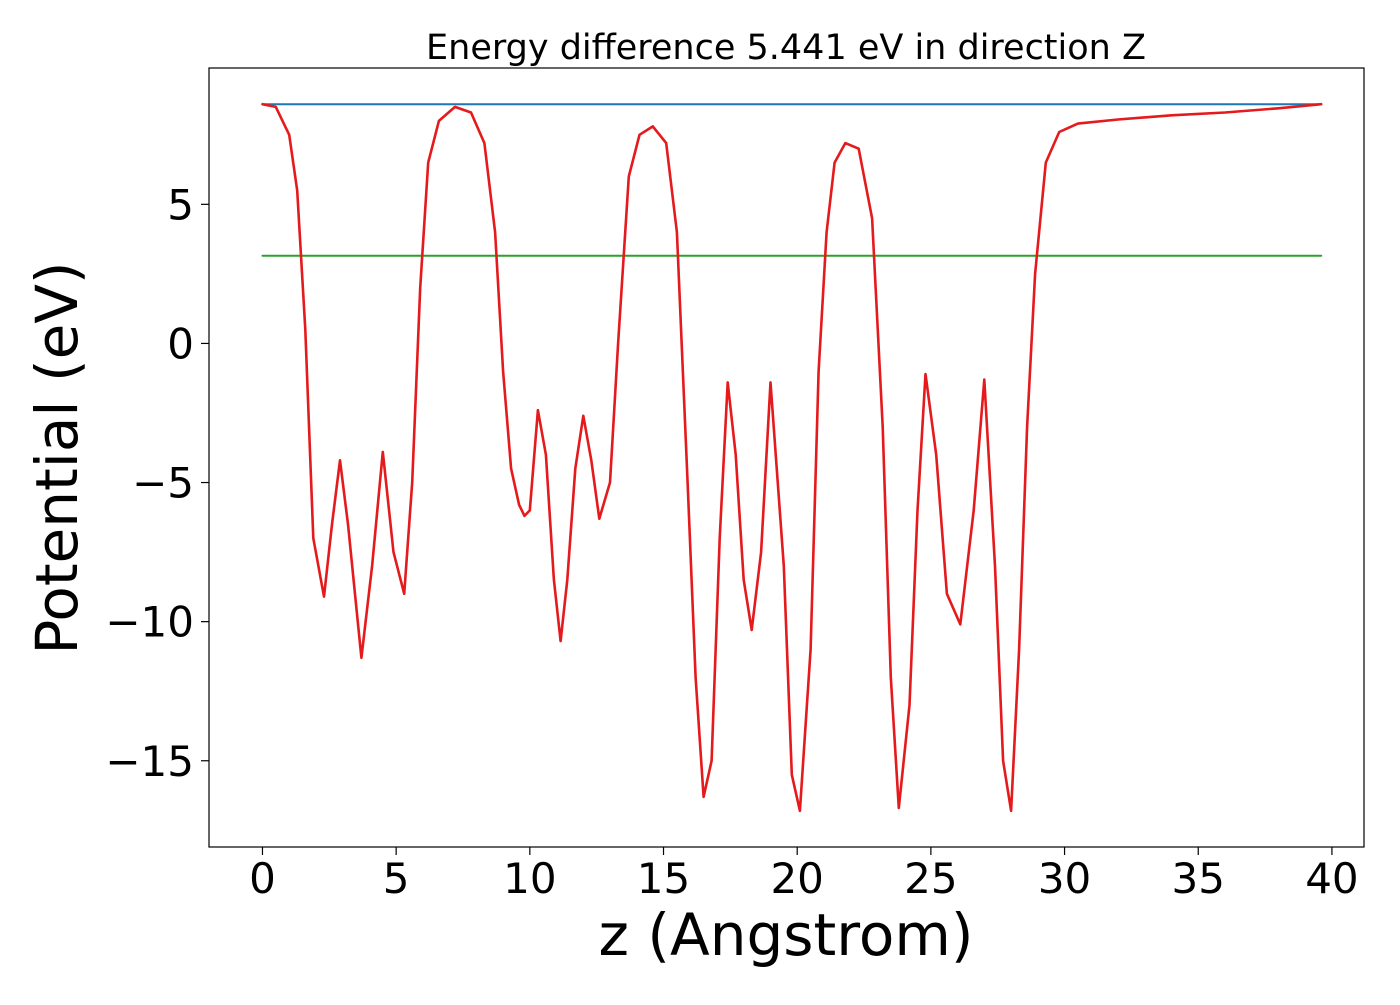 Image resolution: width=1400 pixels, height=1005 pixels. What do you see at coordinates (396, 878) in the screenshot?
I see `x-tick-label: 5` at bounding box center [396, 878].